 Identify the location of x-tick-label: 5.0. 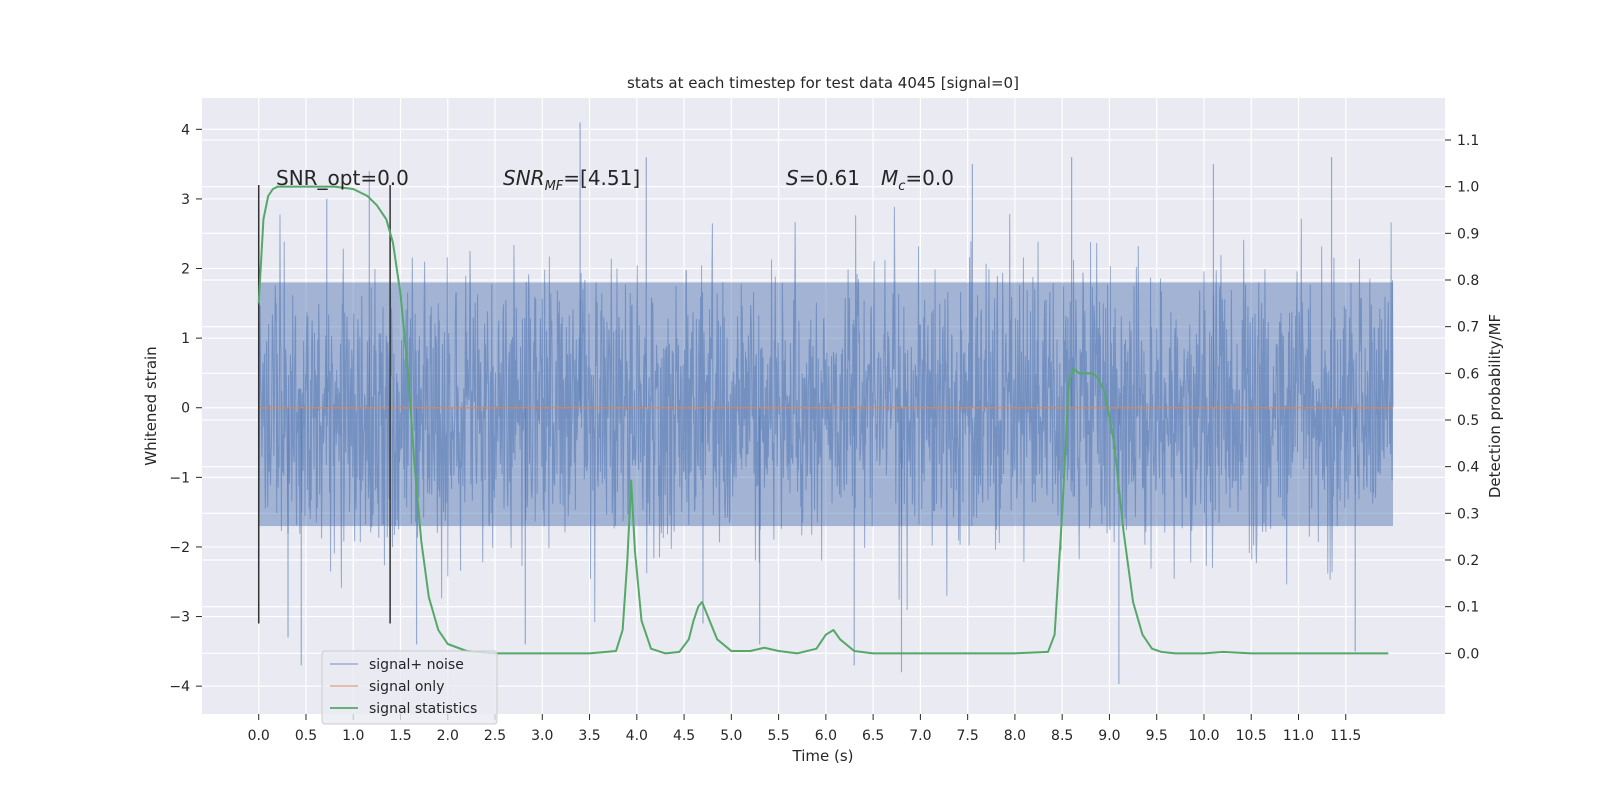
(731, 736).